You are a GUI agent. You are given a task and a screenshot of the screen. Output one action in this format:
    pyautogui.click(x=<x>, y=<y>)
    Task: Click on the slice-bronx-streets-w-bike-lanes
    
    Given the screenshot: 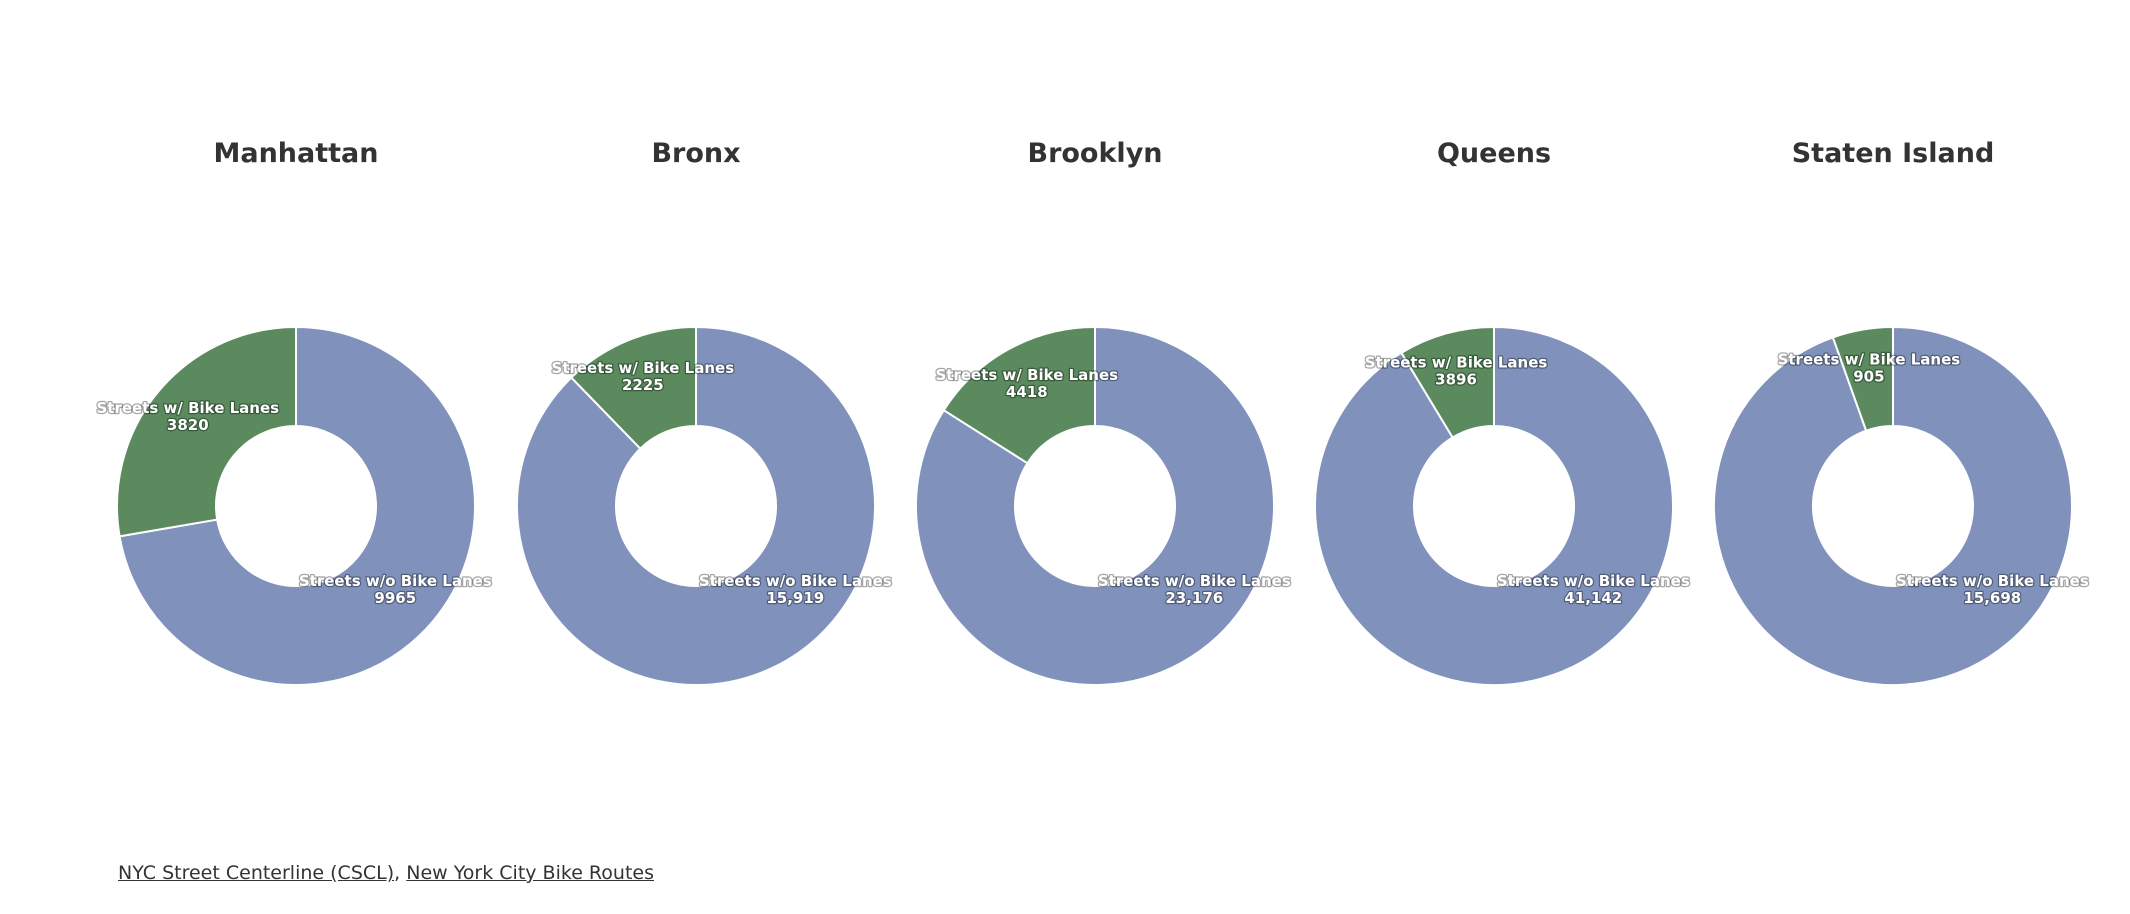 What is the action you would take?
    pyautogui.click(x=633, y=388)
    